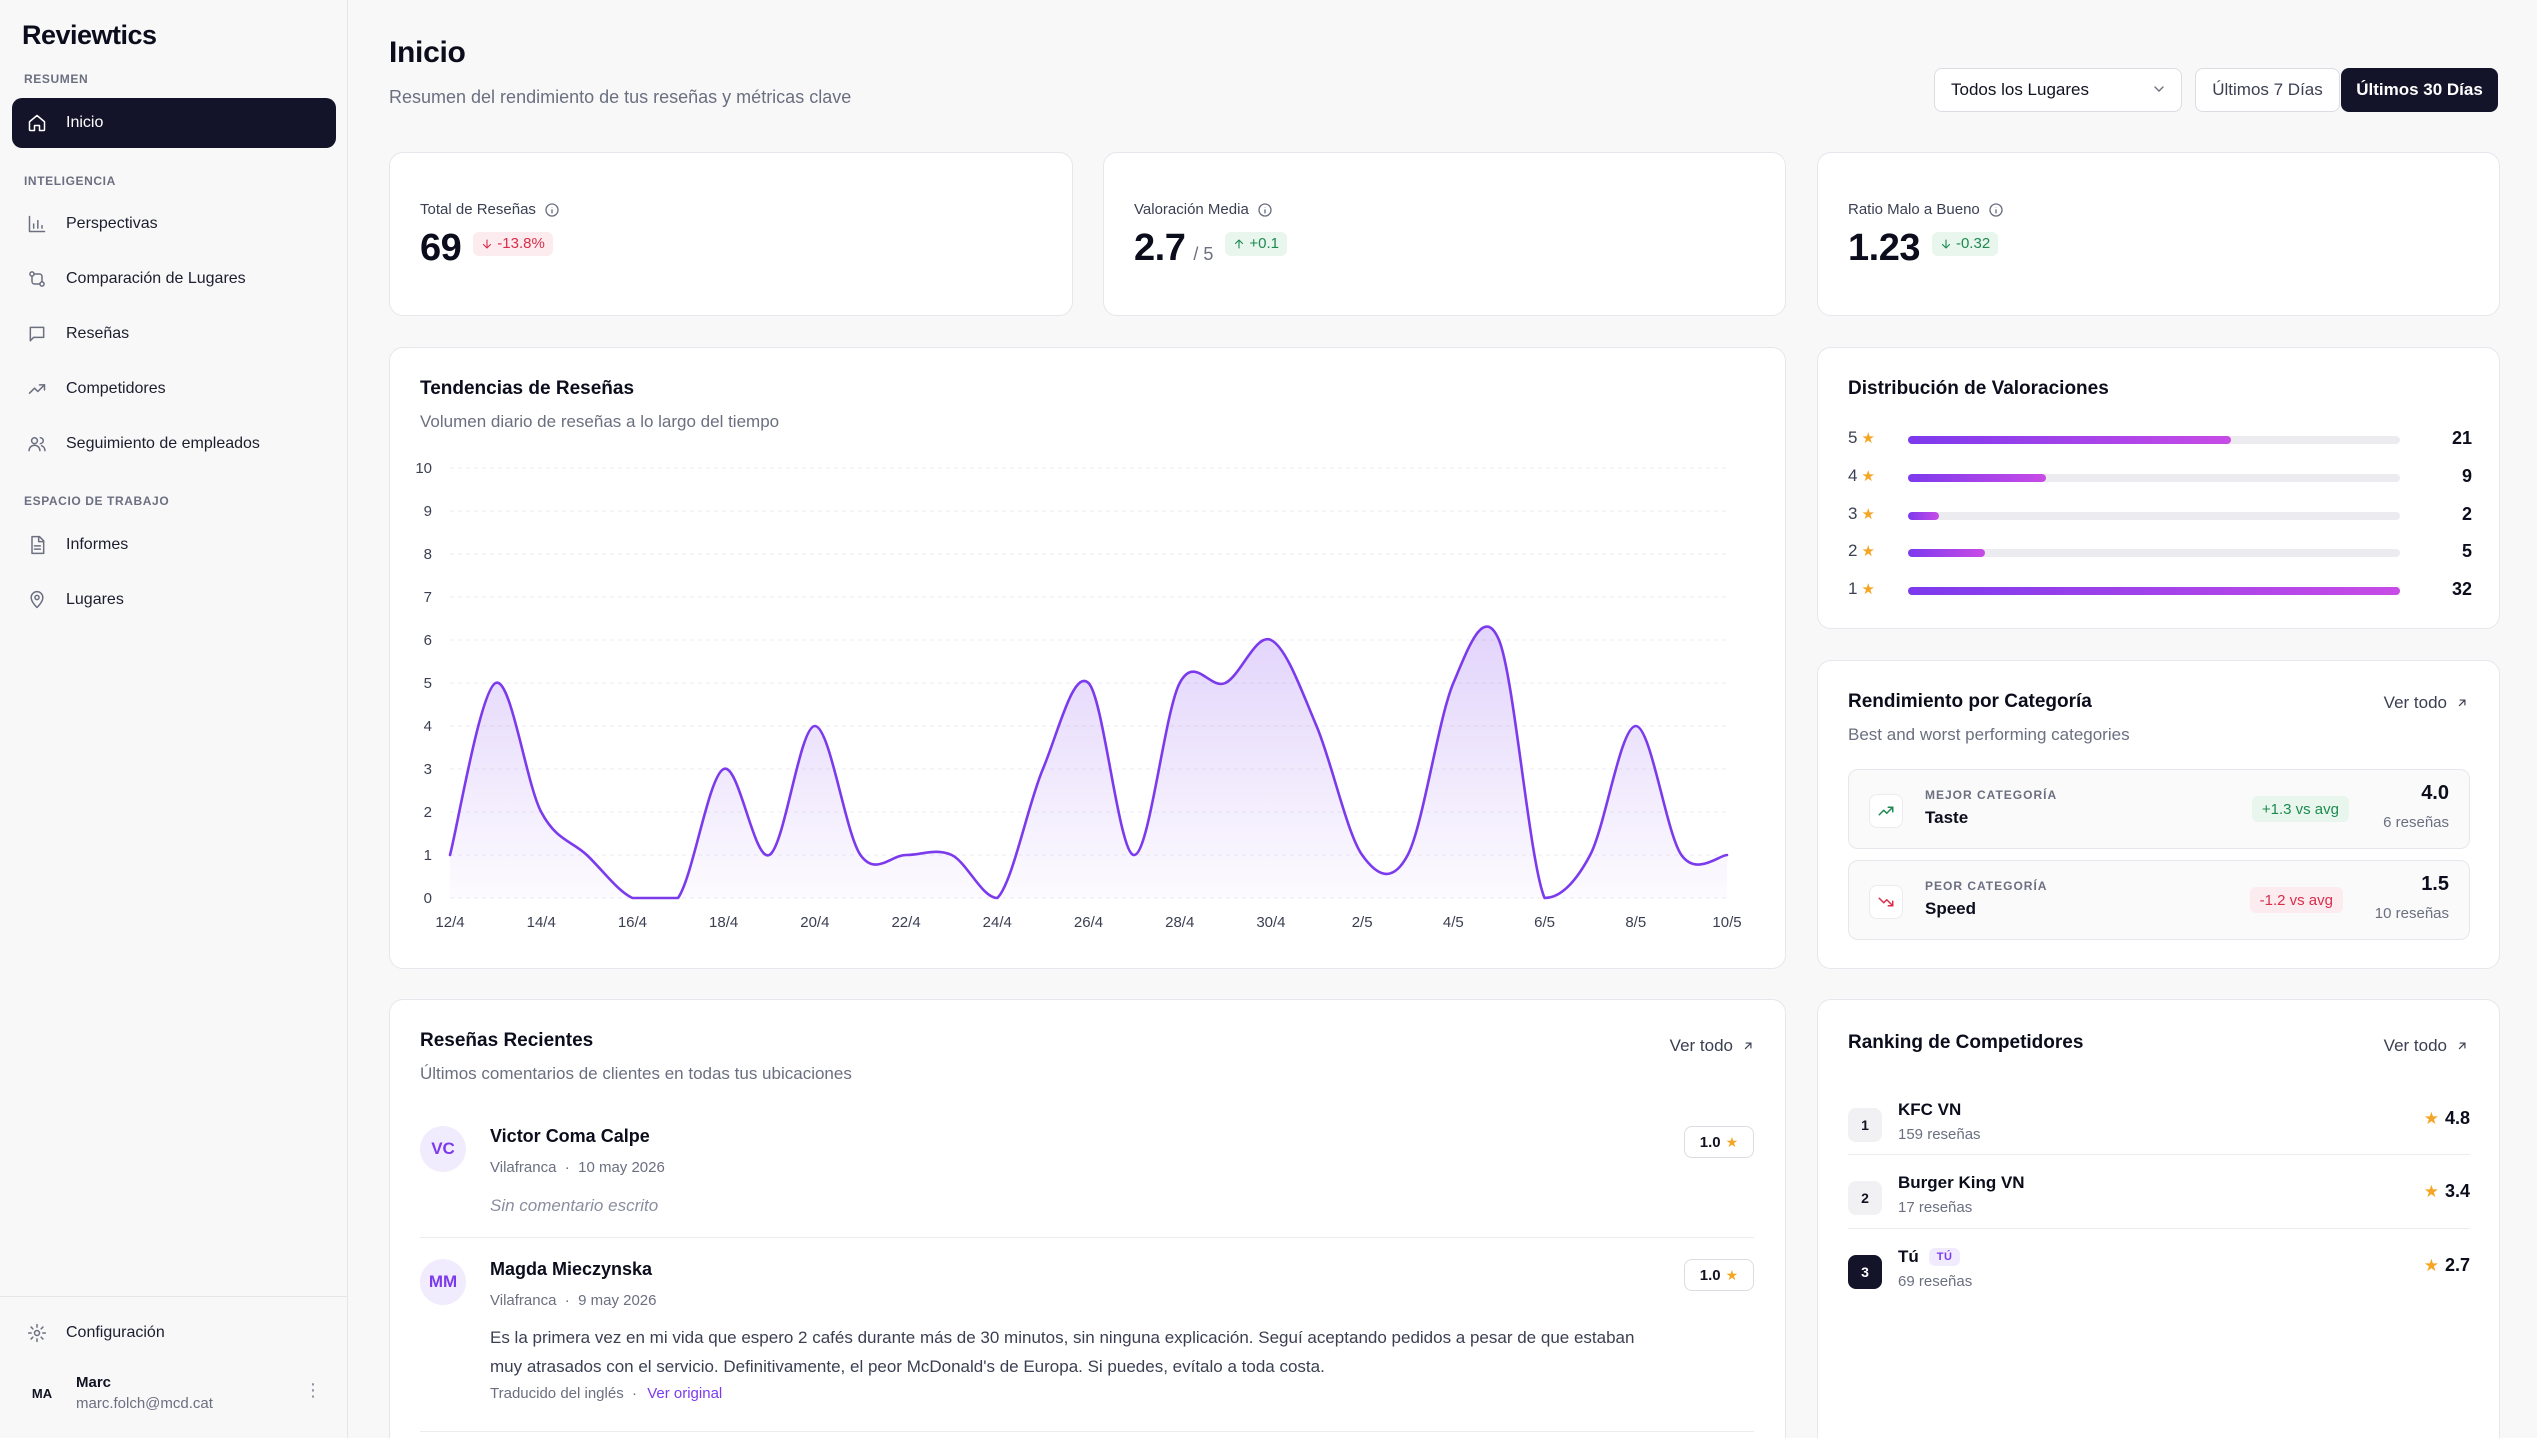  Describe the element at coordinates (513, 243) in the screenshot. I see `kpi-delta-badge: -13.8%` at that location.